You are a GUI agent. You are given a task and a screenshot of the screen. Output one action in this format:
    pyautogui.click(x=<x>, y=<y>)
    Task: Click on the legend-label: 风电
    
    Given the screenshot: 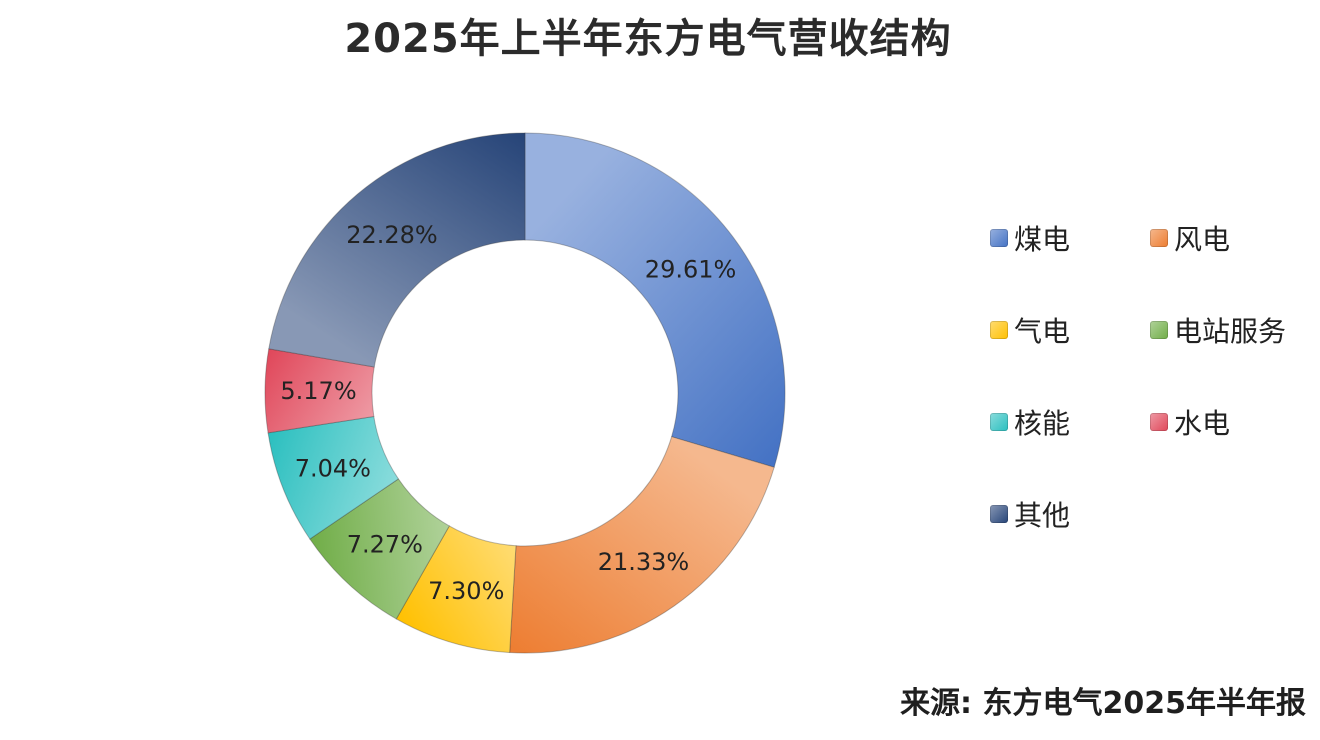 What is the action you would take?
    pyautogui.click(x=1202, y=239)
    